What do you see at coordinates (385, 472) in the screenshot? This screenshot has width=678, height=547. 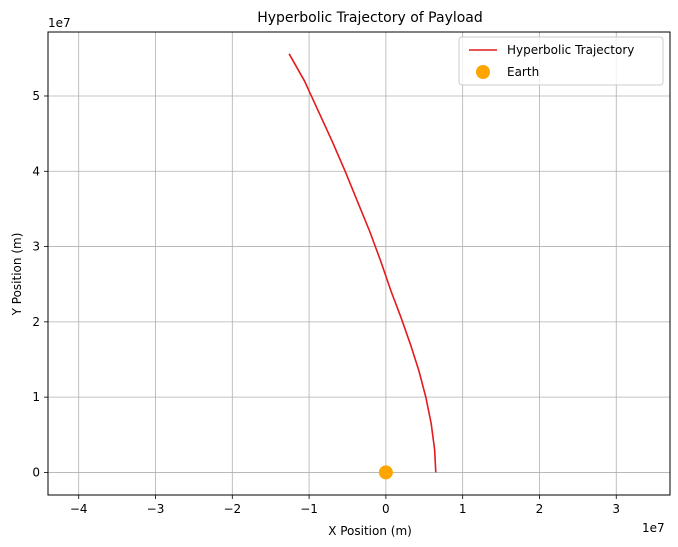 I see `earth-point` at bounding box center [385, 472].